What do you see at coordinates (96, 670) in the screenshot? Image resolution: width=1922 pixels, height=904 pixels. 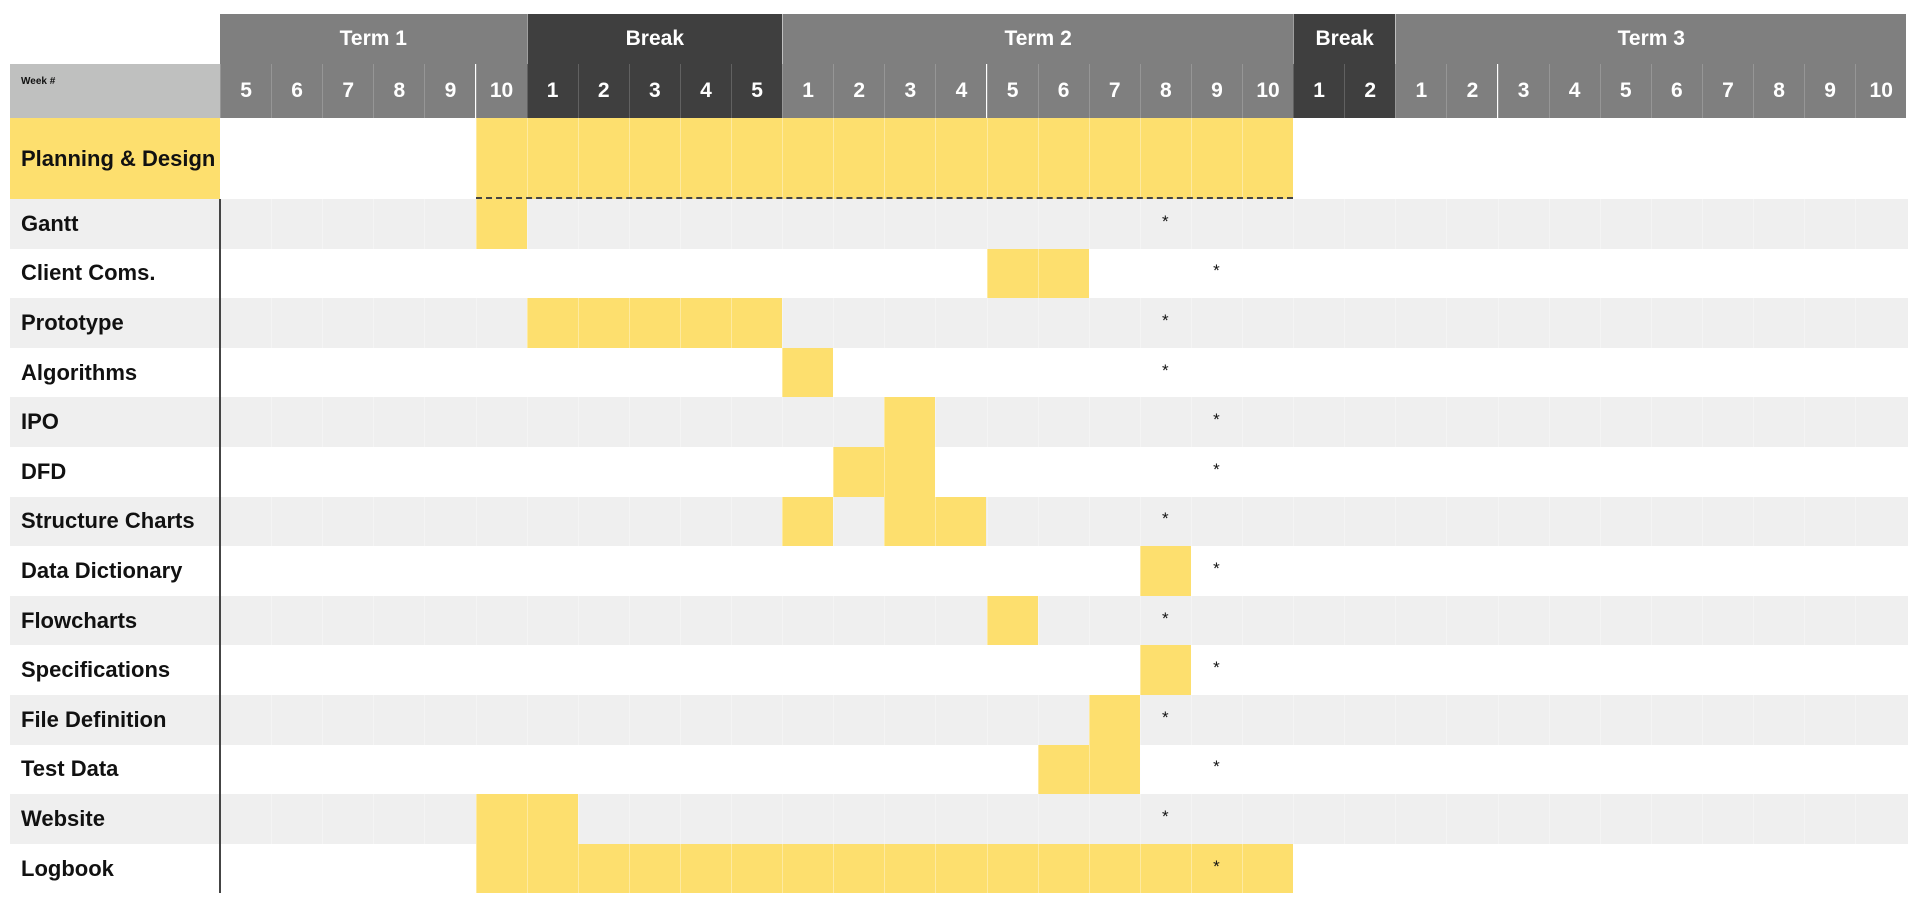 I see `task-label: Specifications` at bounding box center [96, 670].